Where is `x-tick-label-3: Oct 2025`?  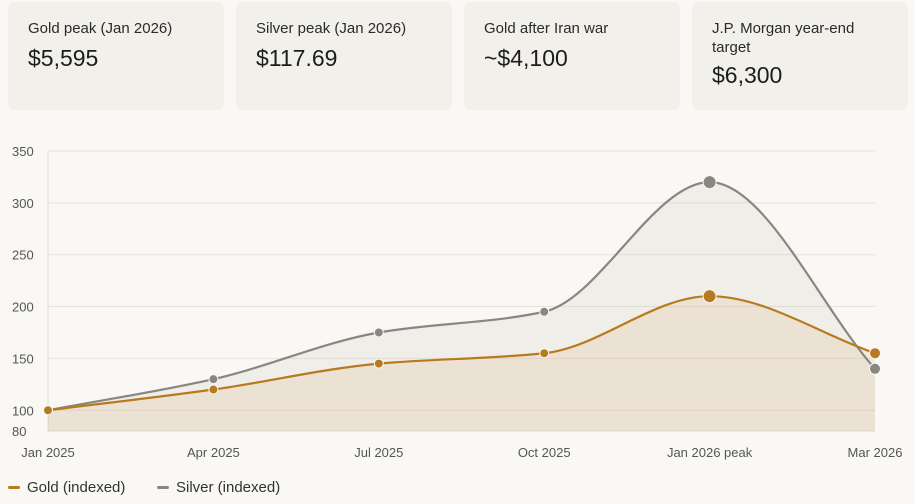
x-tick-label-3: Oct 2025 is located at coordinates (544, 452).